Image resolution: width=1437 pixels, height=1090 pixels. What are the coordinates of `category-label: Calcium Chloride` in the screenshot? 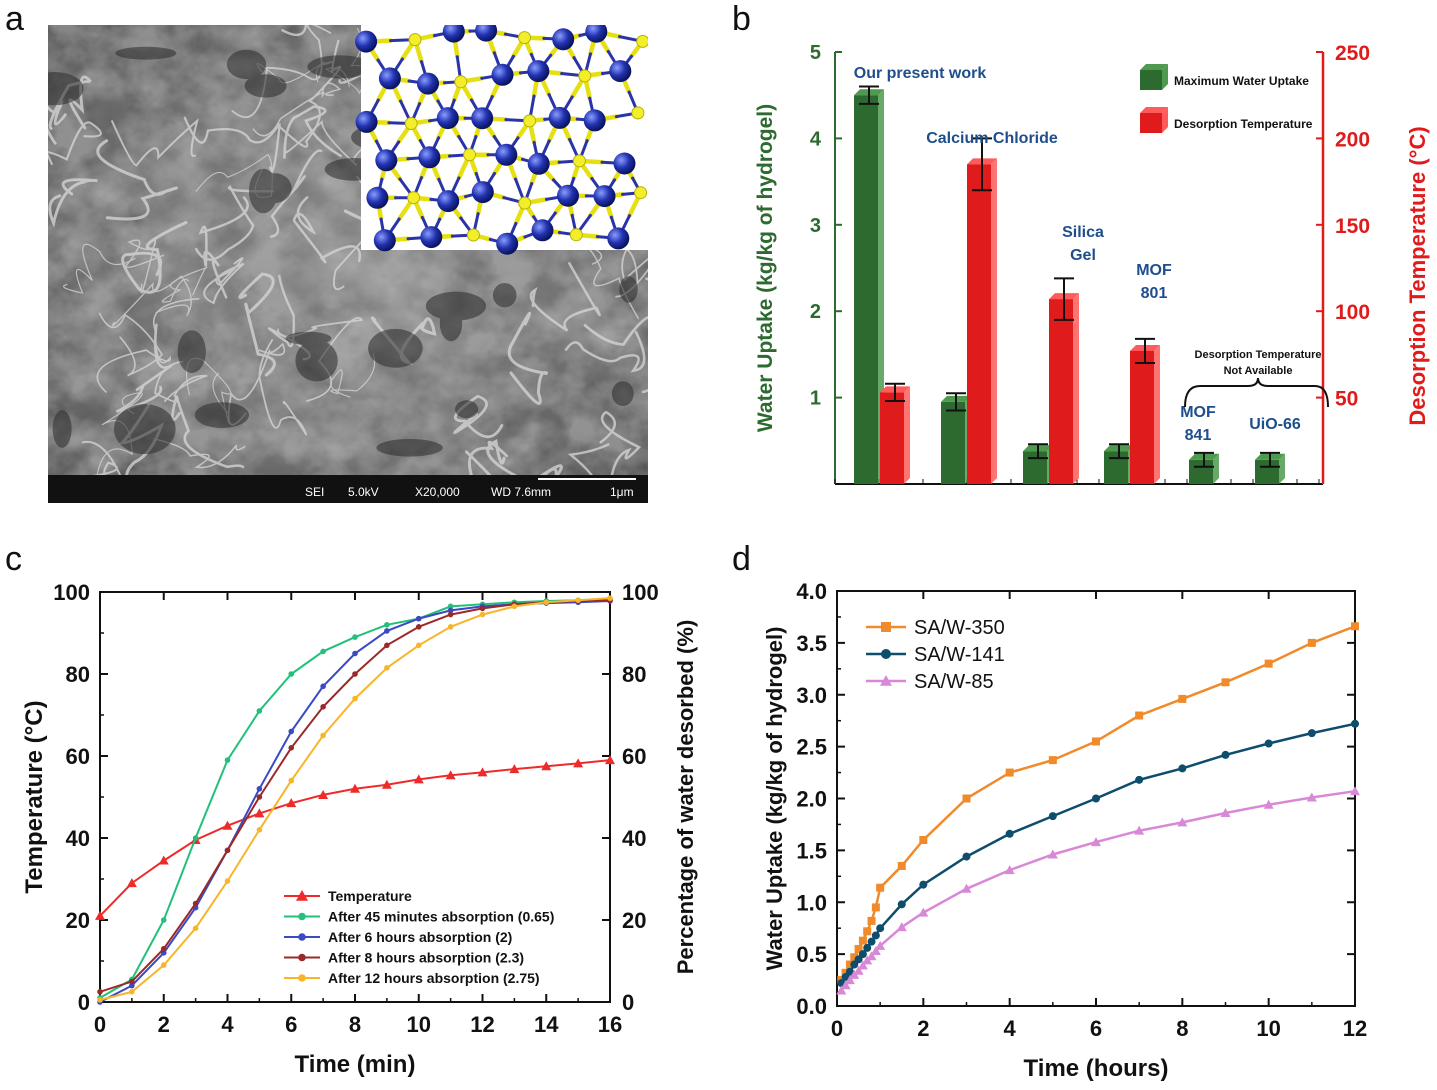 It's located at (992, 138).